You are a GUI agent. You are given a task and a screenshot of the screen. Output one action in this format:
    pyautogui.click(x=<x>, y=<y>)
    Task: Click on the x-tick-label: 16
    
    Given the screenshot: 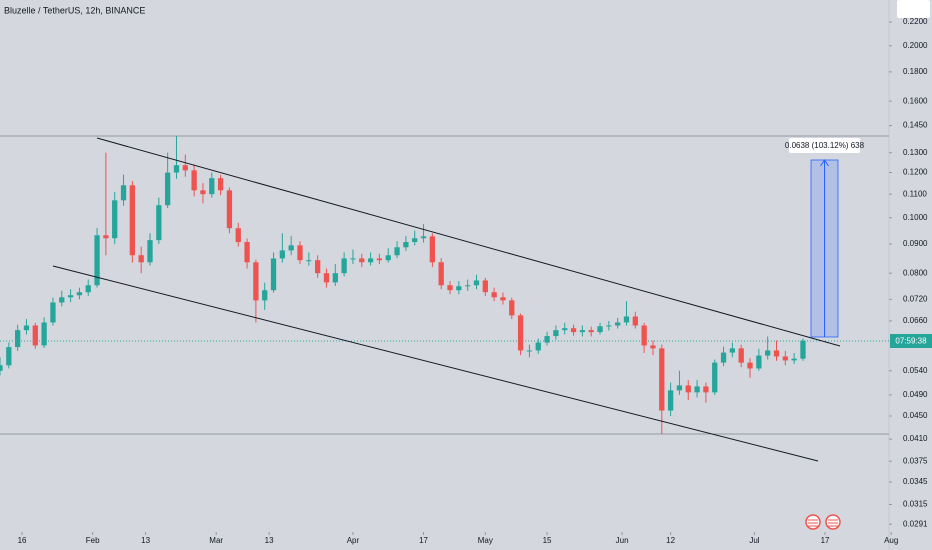 What is the action you would take?
    pyautogui.click(x=22, y=540)
    